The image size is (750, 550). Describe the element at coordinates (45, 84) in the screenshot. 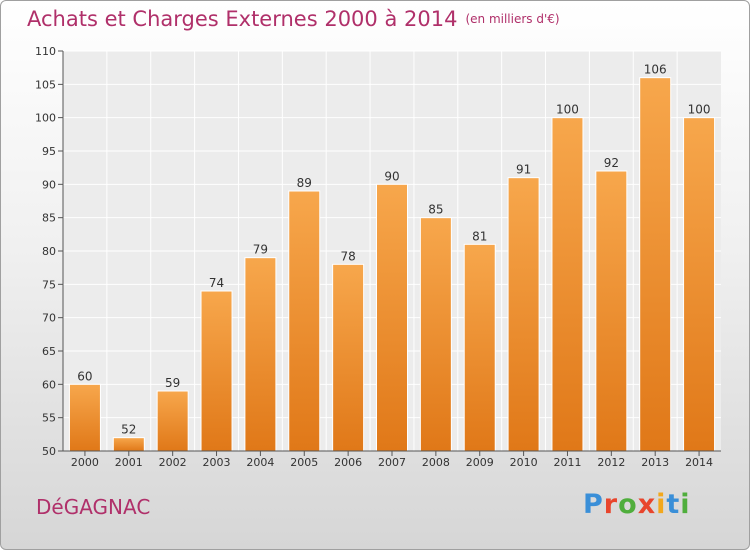

I see `y-tick-label: 105` at that location.